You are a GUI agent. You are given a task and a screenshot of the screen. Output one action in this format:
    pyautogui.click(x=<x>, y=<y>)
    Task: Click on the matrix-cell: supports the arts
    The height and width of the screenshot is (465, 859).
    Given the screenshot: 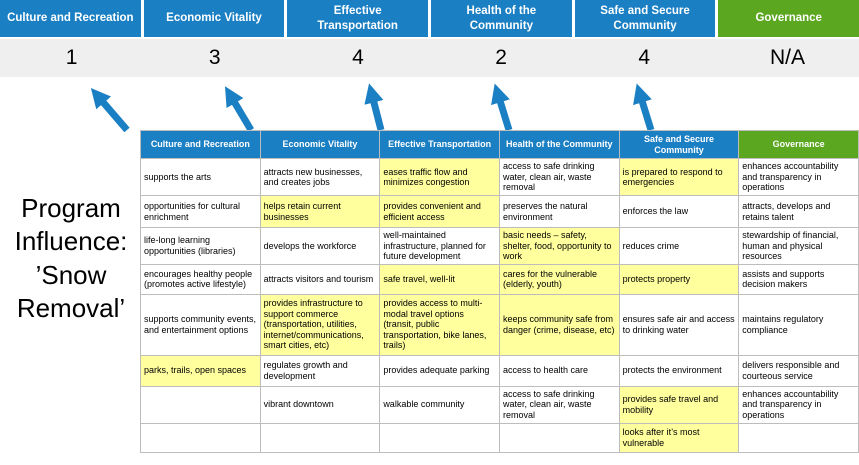 What is the action you would take?
    pyautogui.click(x=200, y=177)
    